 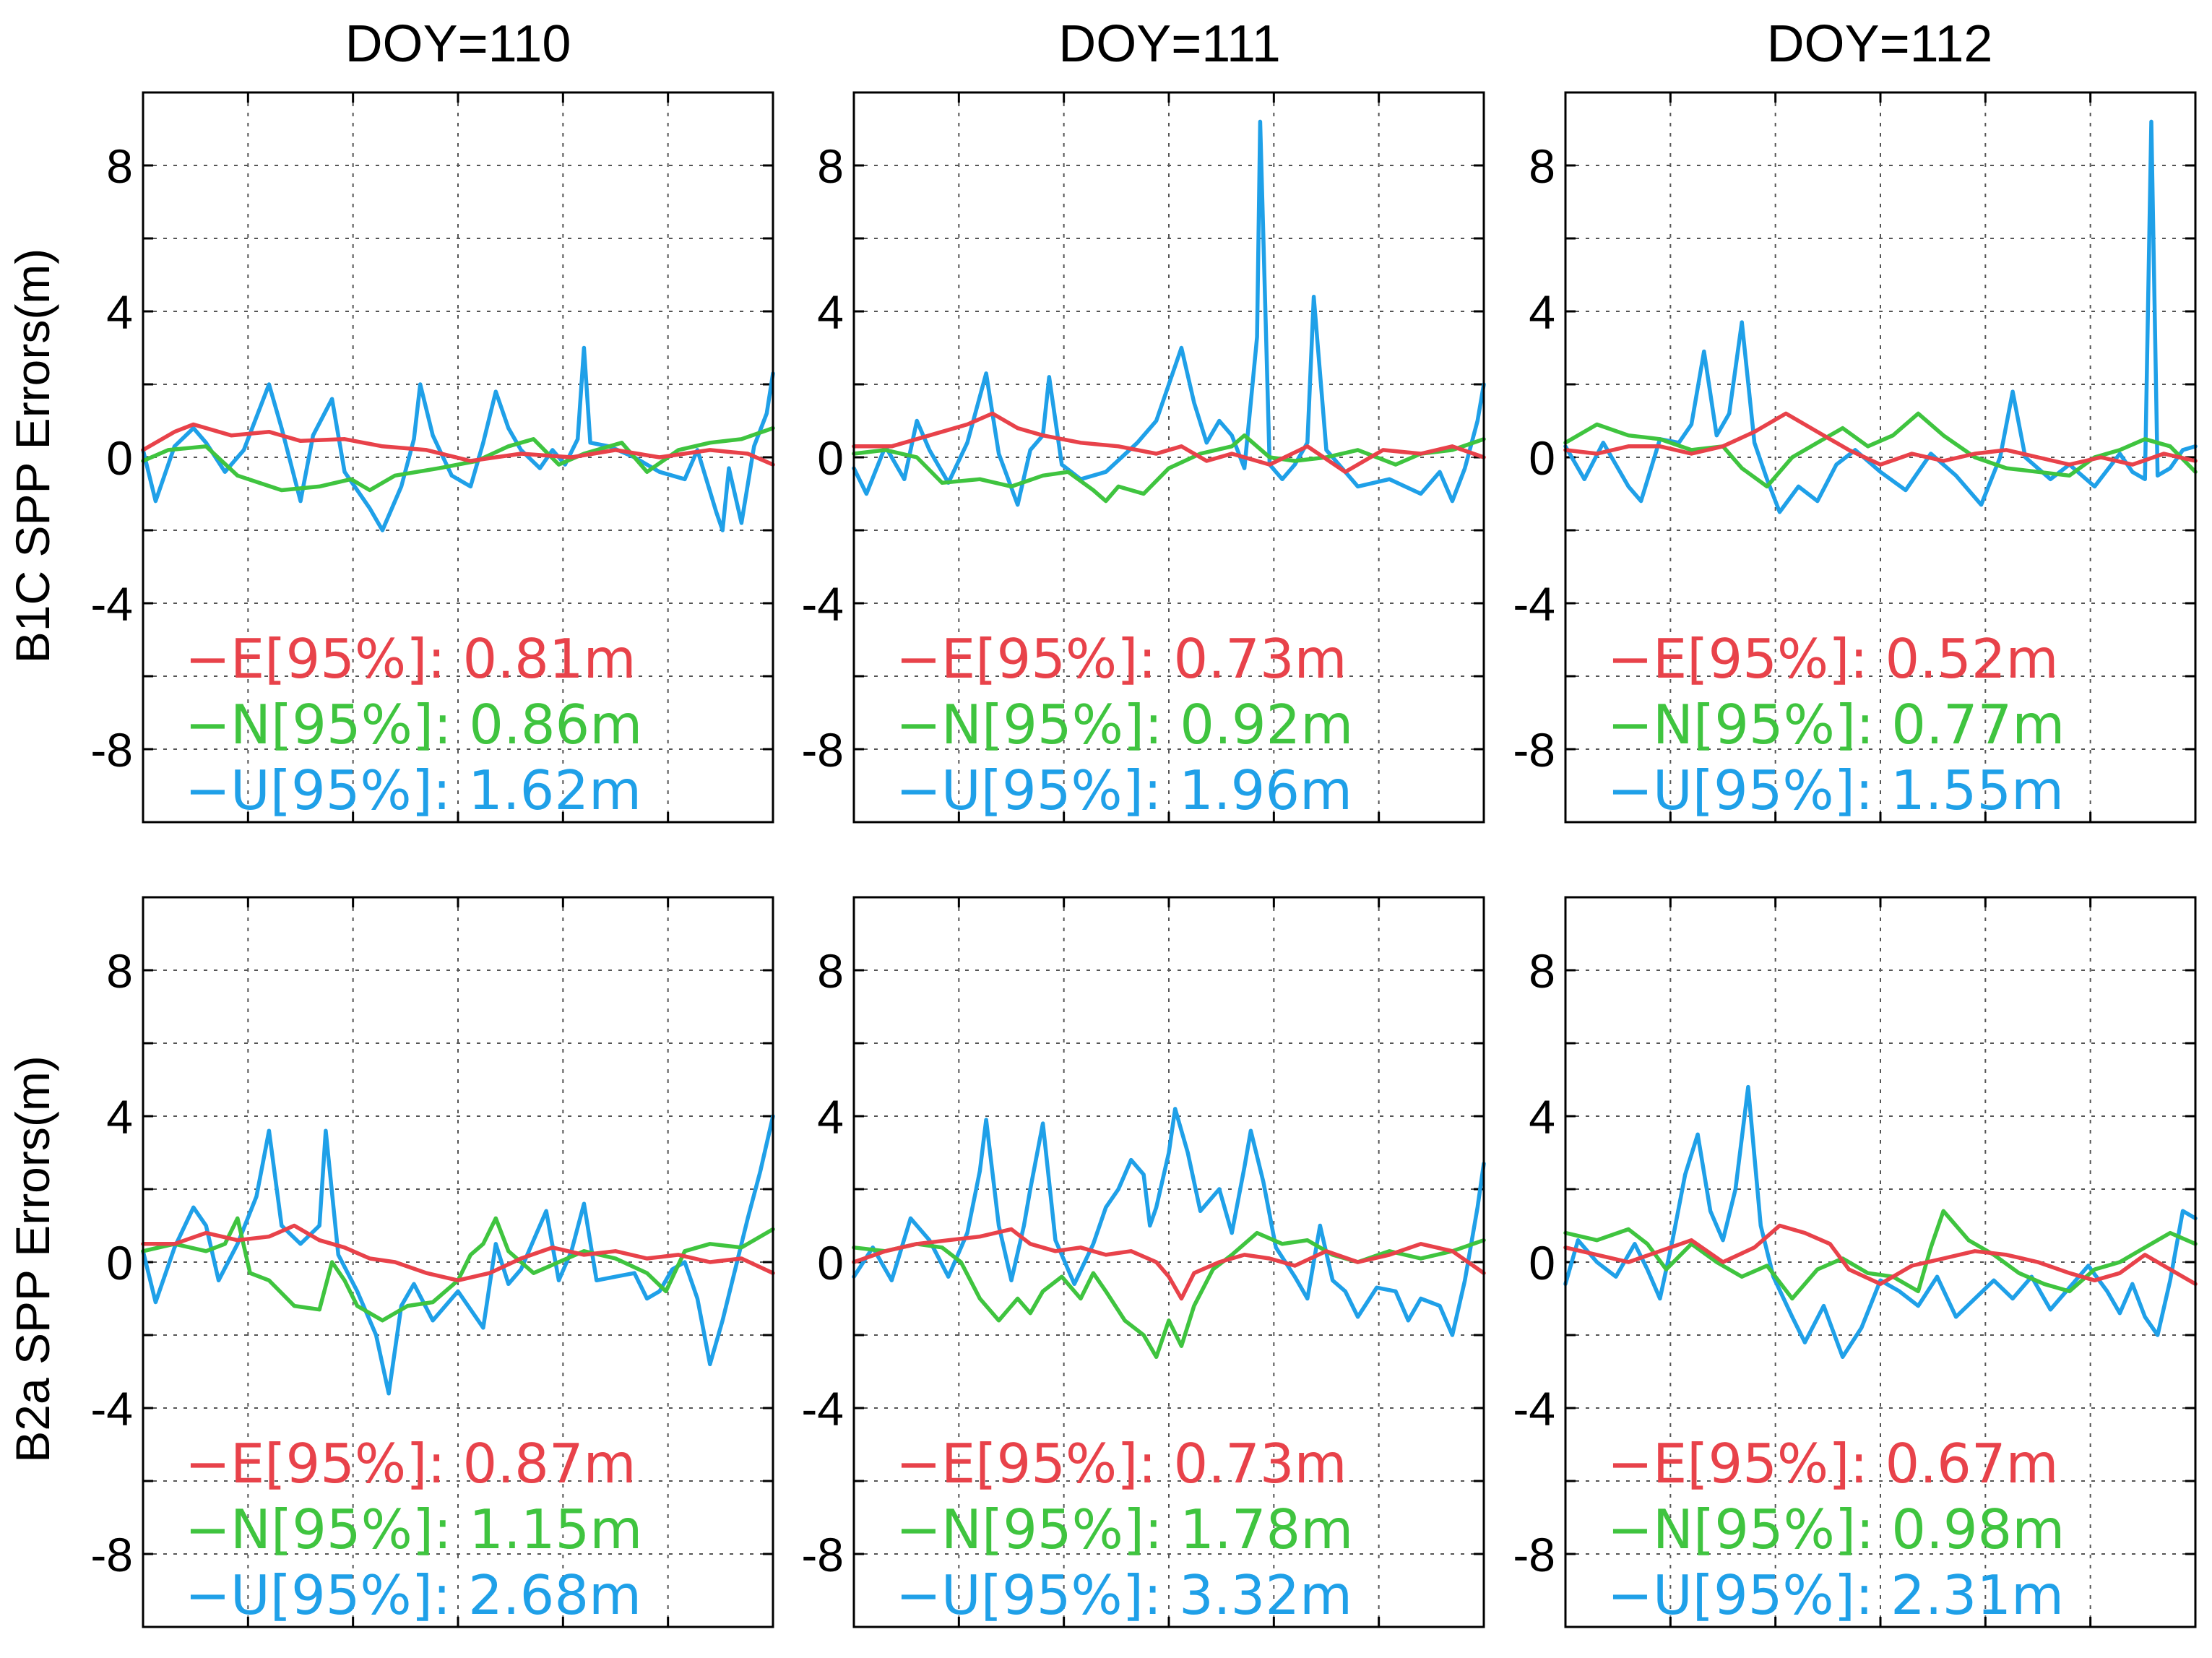 I want to click on stat-label-north: −N[95%]: 1.15m, so click(x=413, y=1529).